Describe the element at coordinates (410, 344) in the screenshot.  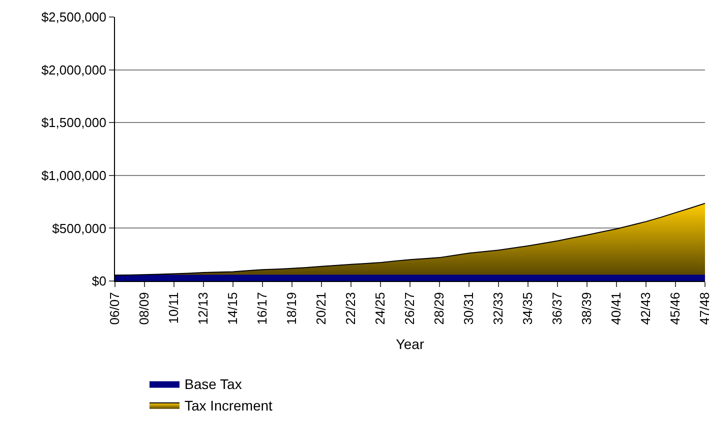
I see `x-axis-title: Year` at that location.